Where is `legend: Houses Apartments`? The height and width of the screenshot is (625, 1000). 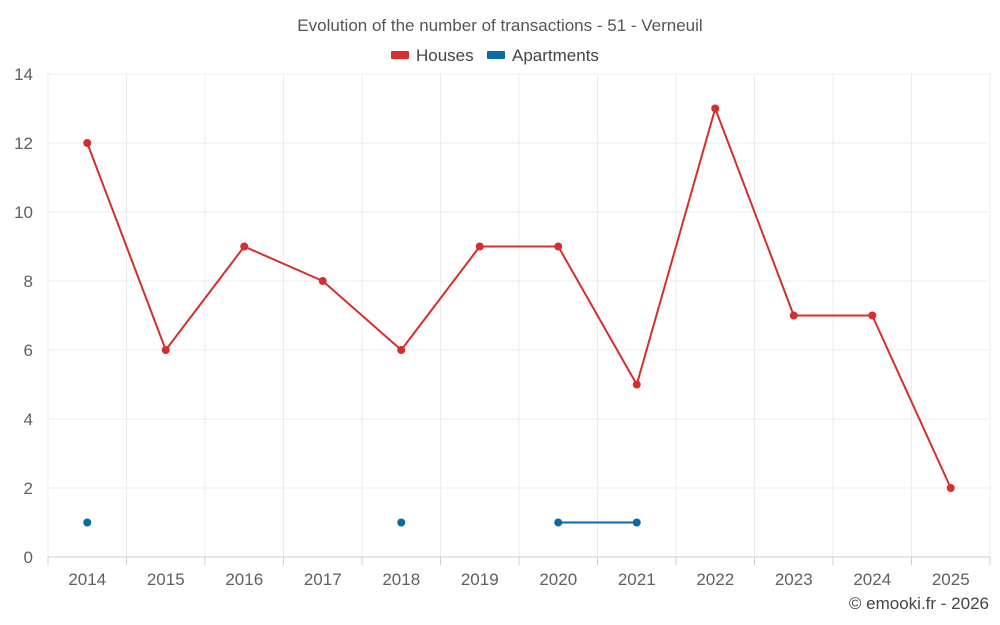 legend: Houses Apartments is located at coordinates (495, 55).